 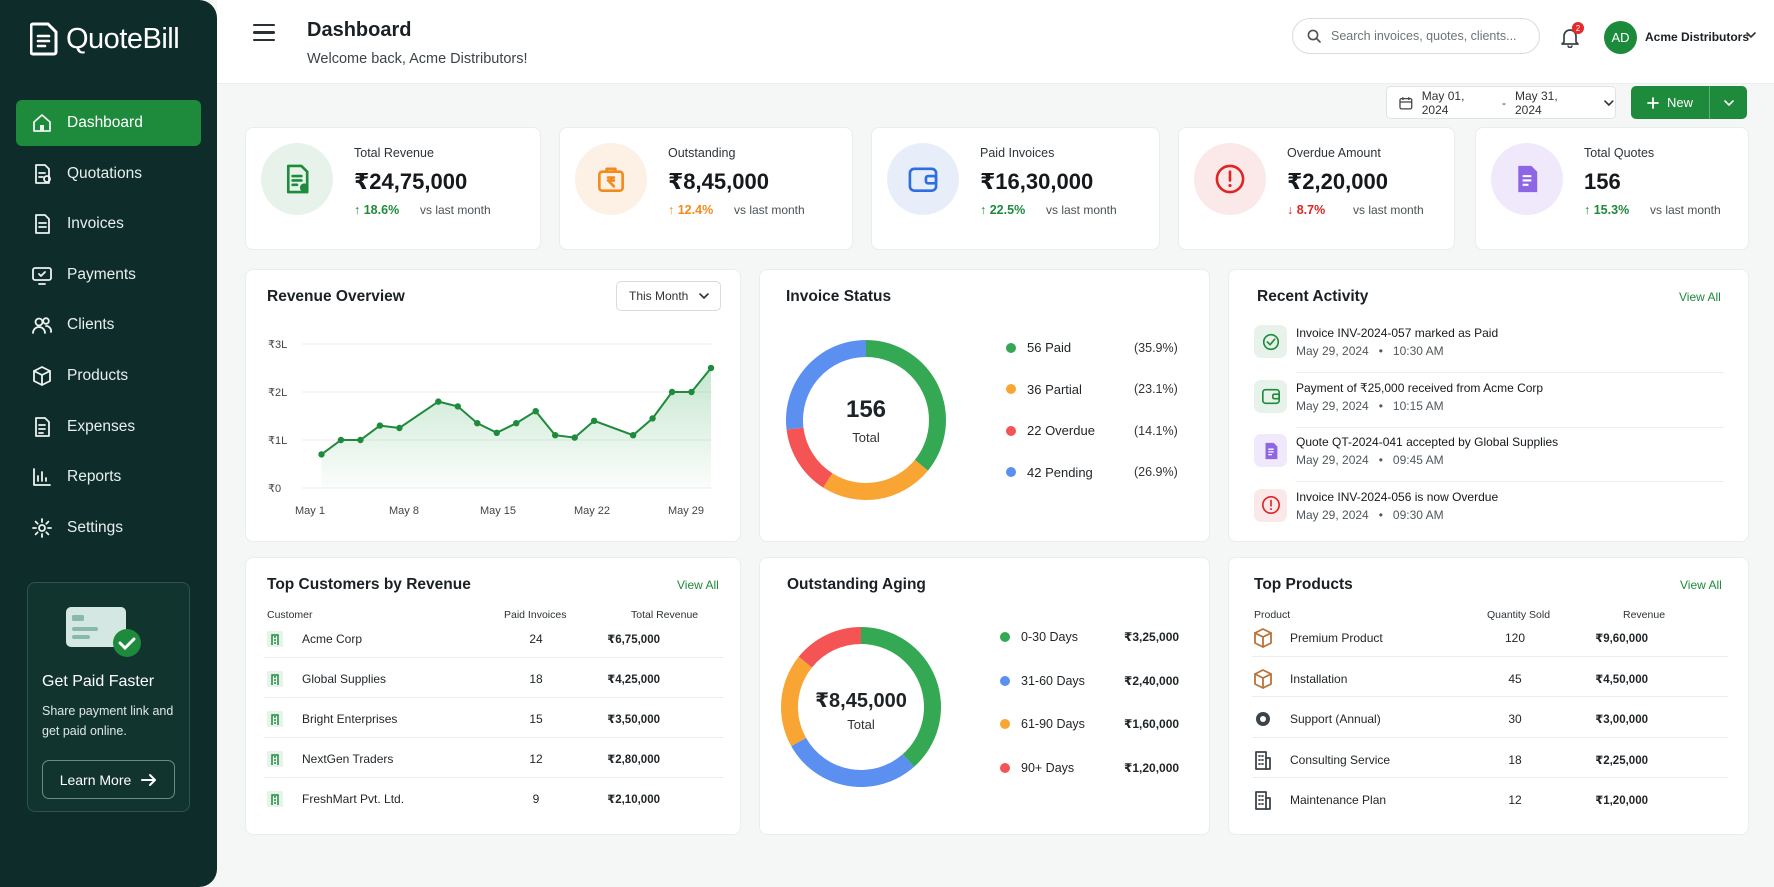 What do you see at coordinates (1490, 760) in the screenshot?
I see `table-row: Consulting Service 18 ₹2,25,000` at bounding box center [1490, 760].